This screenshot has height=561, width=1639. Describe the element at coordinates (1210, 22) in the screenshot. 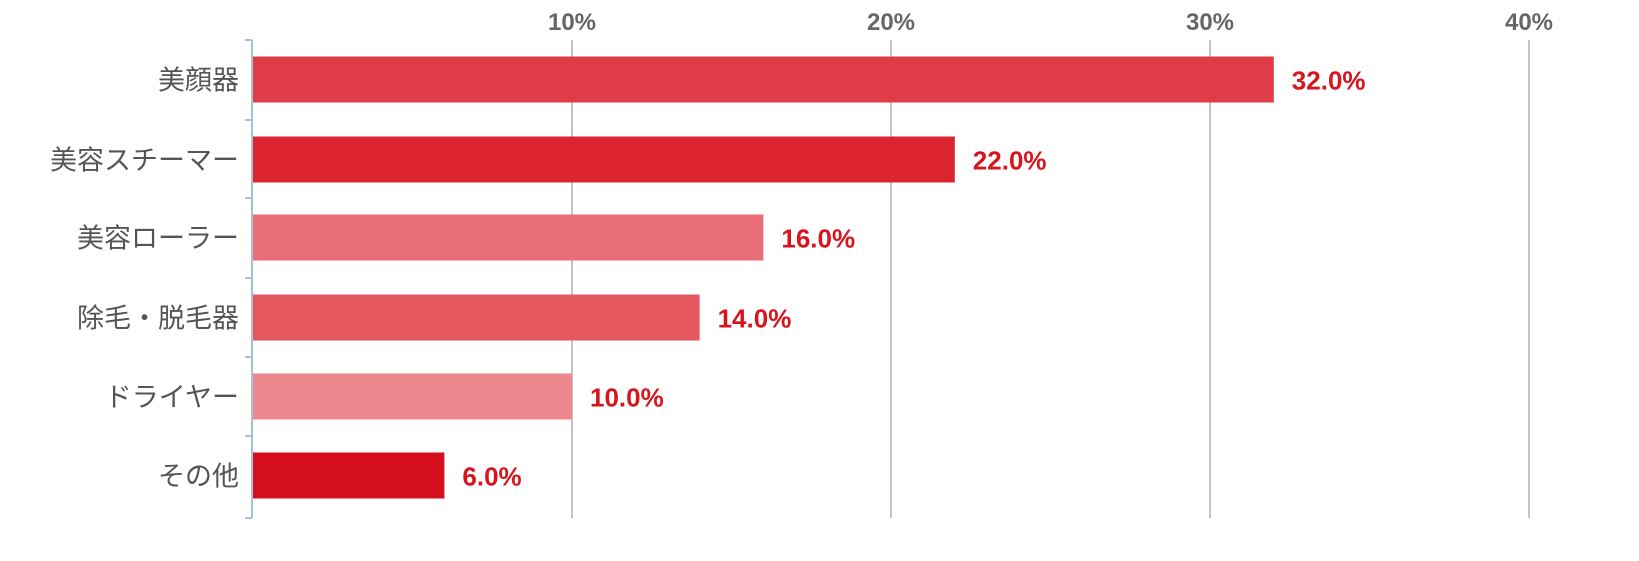

I see `x-tick-label: 30%` at that location.